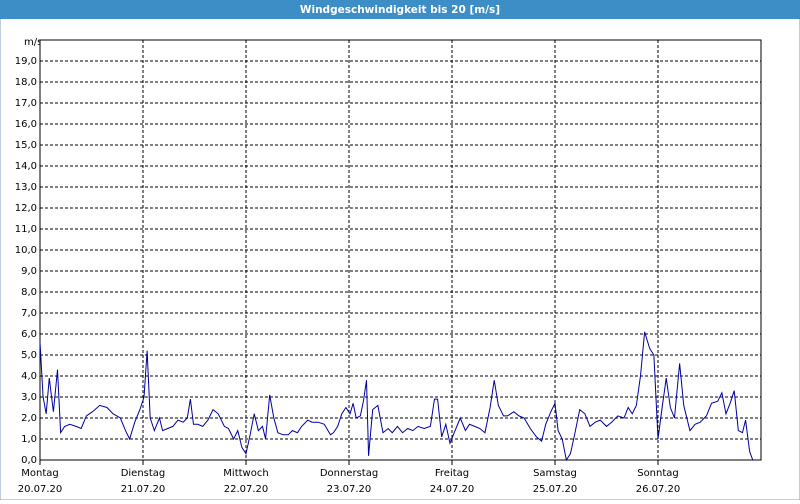  What do you see at coordinates (29, 355) in the screenshot?
I see `y-tick-label: 5,0` at bounding box center [29, 355].